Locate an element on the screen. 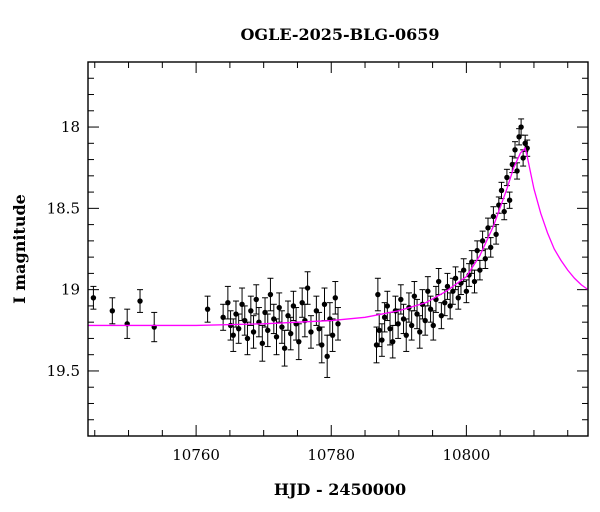 Image resolution: width=600 pixels, height=512 pixels. y-axis-label: I magnitude is located at coordinates (19, 249).